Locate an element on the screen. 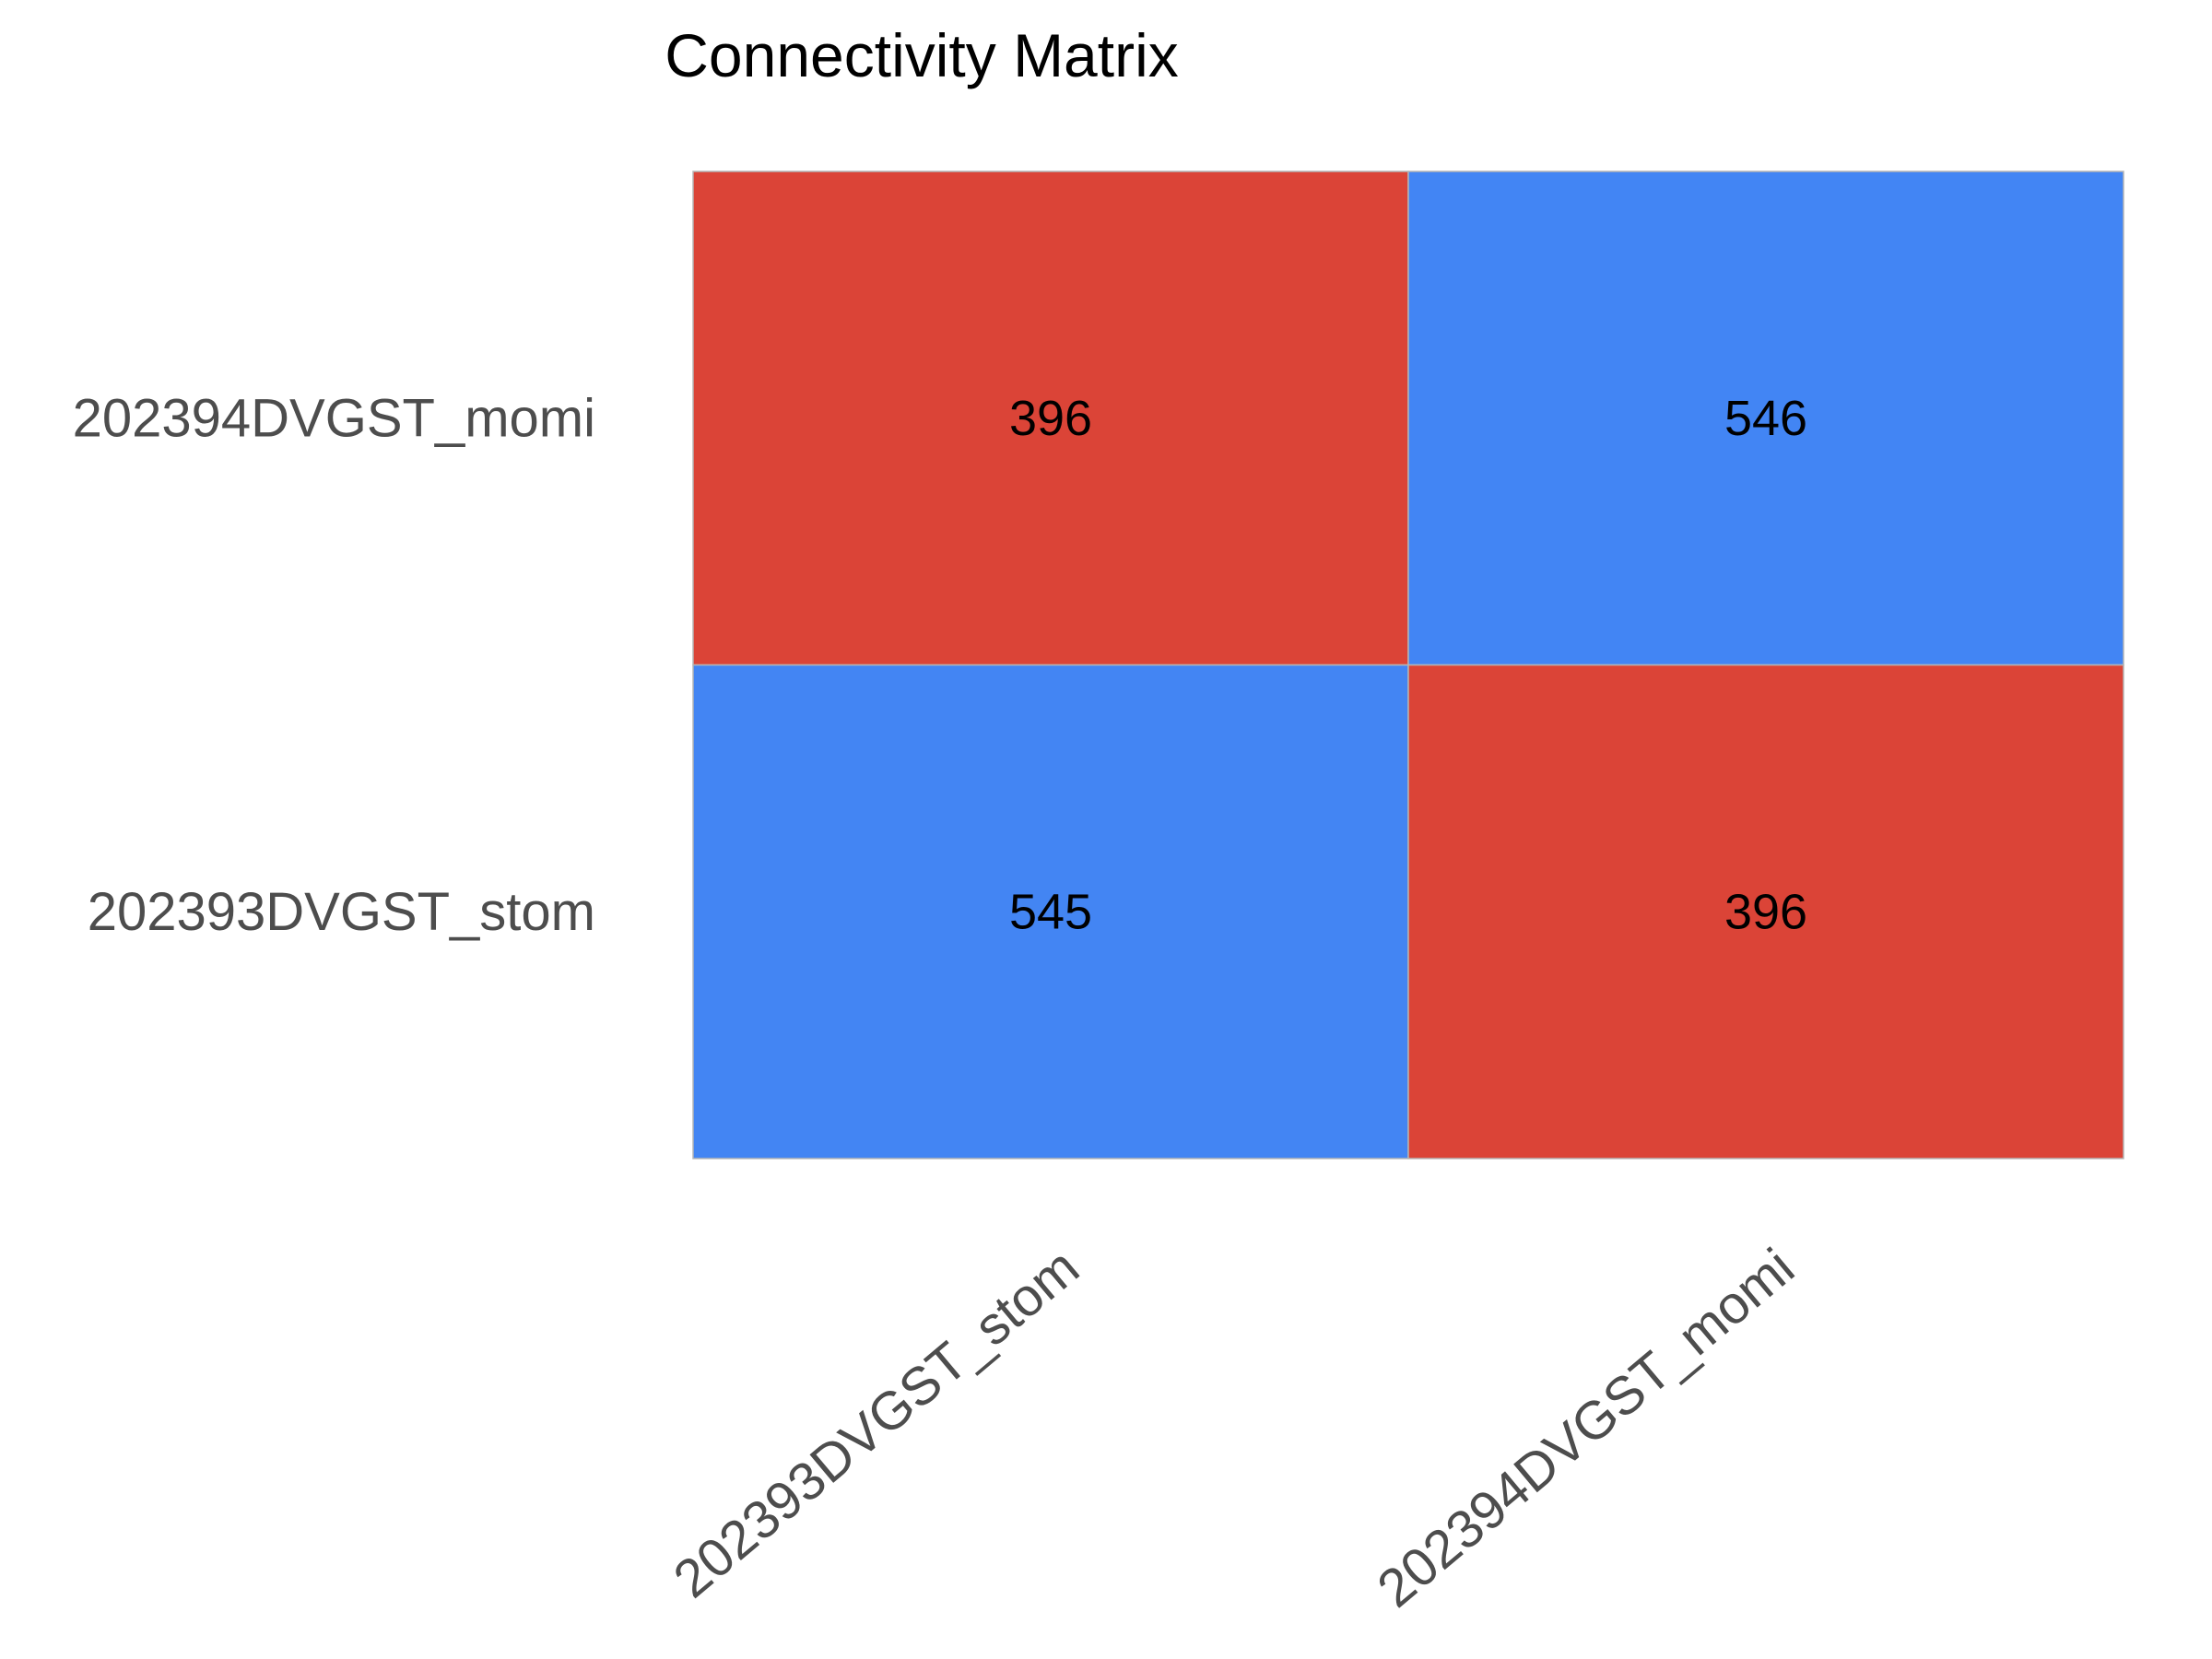  y-tick-label: 202393DVGST_stom is located at coordinates (341, 912).